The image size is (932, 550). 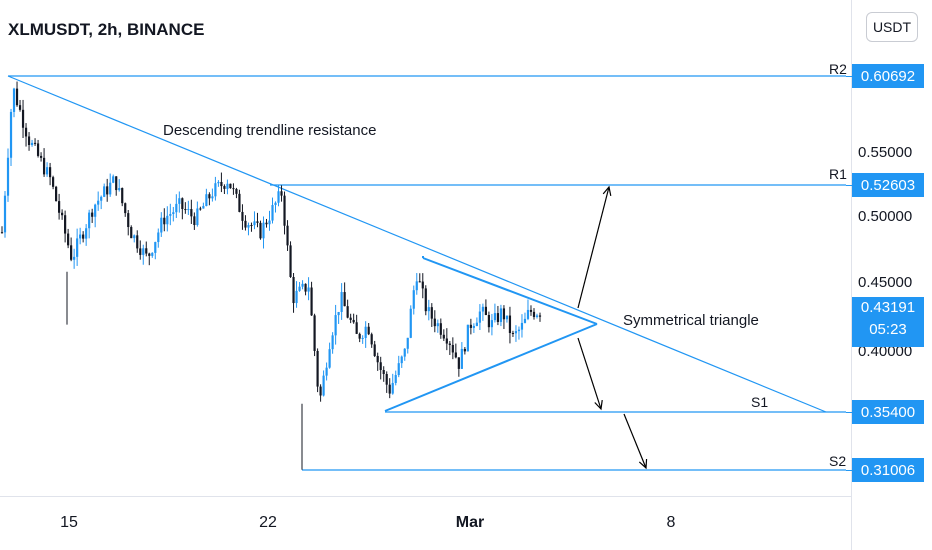 What do you see at coordinates (849, 76) in the screenshot?
I see `r2-price-tick` at bounding box center [849, 76].